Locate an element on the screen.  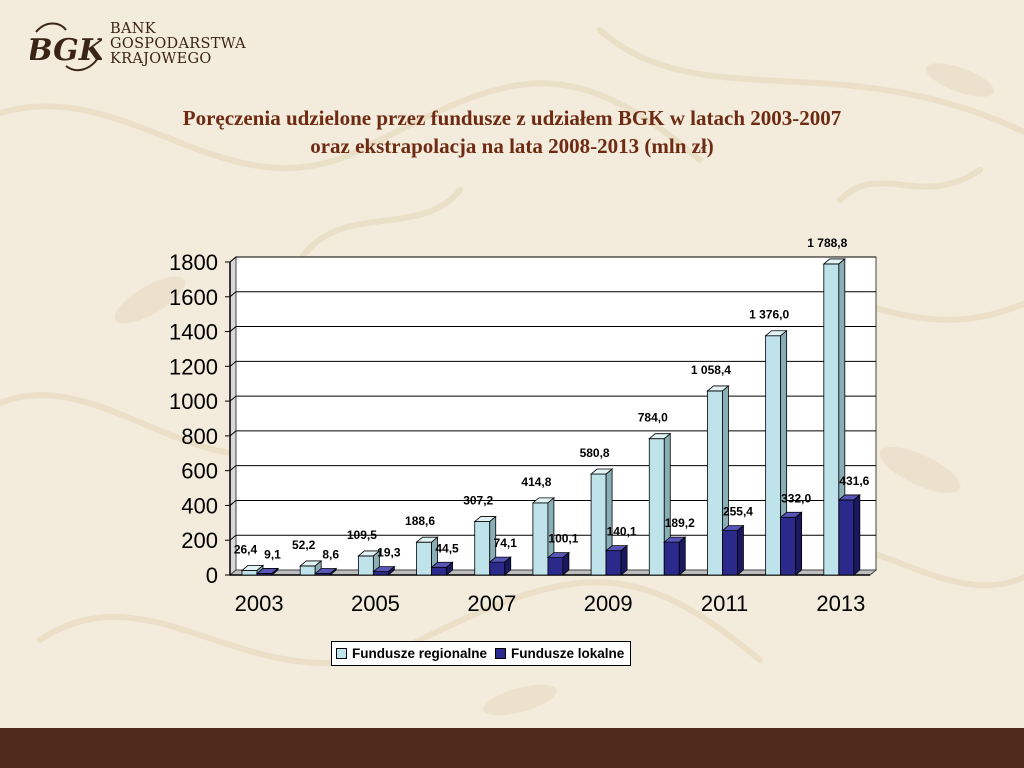
bank-logo: BGK BANK GOSPODARSTWA KRAJOWEGO is located at coordinates (145, 48).